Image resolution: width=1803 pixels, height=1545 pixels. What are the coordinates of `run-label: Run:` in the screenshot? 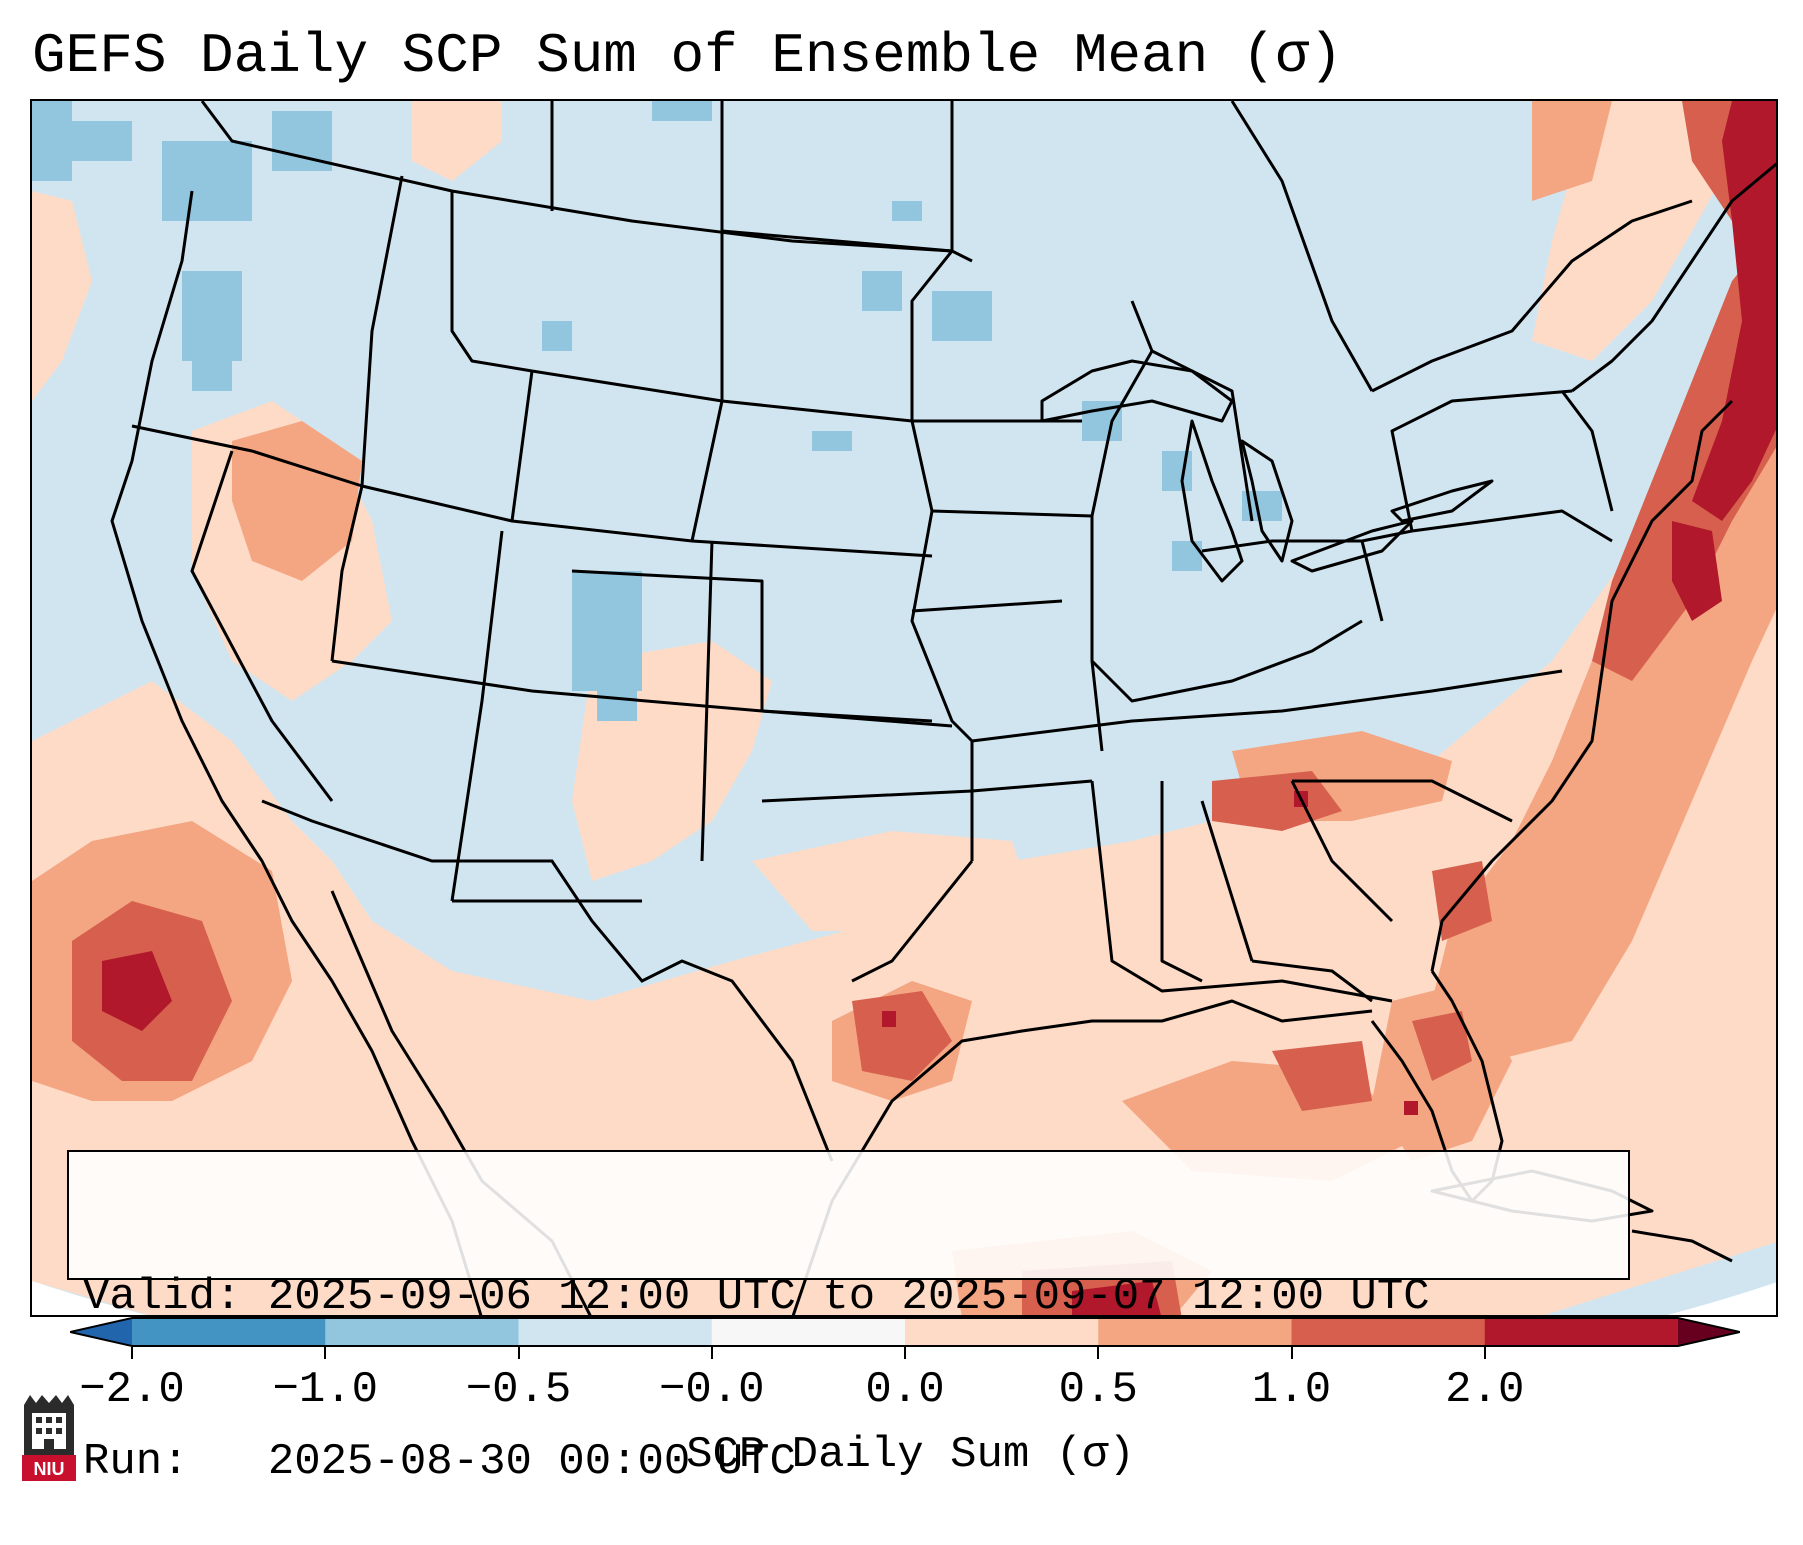 It's located at (136, 1462).